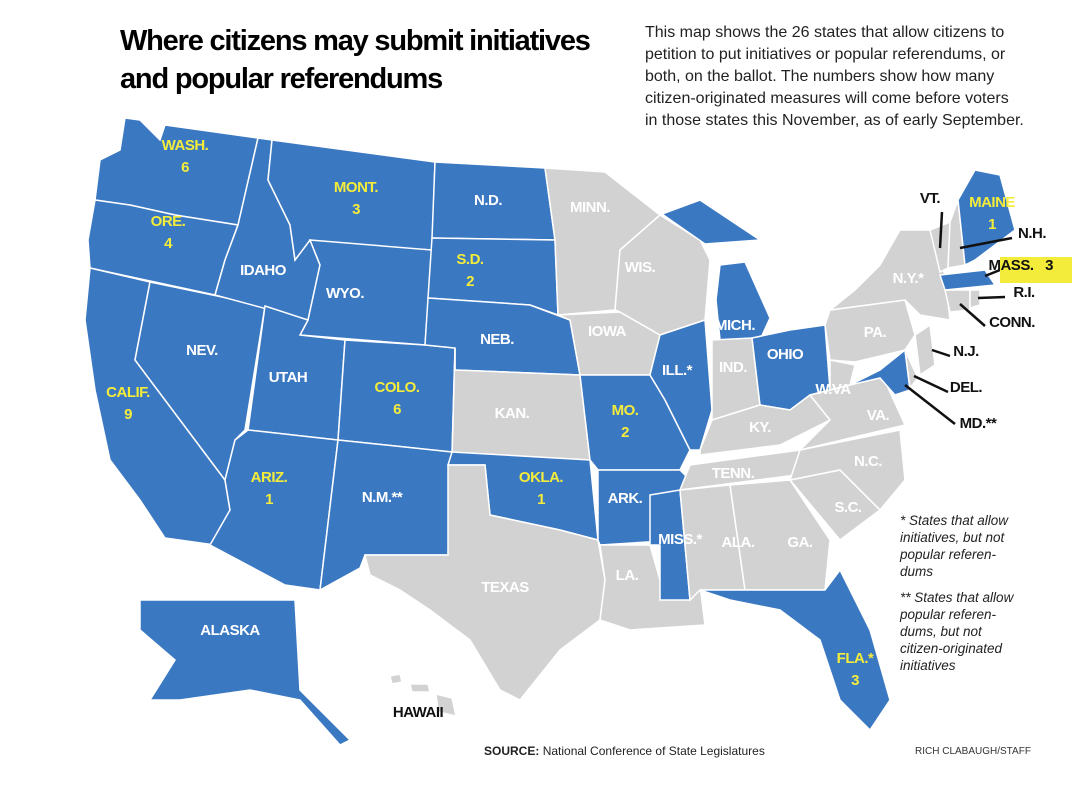 This screenshot has height=800, width=1092. I want to click on state-label: R.I., so click(1024, 292).